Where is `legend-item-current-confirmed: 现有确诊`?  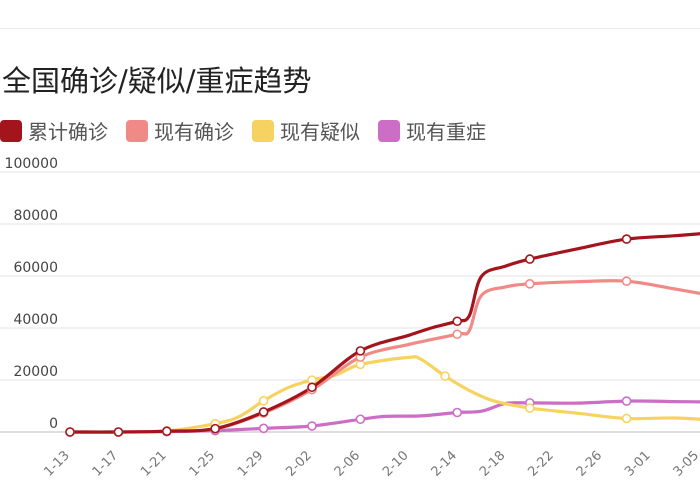
legend-item-current-confirmed: 现有确诊 is located at coordinates (180, 130).